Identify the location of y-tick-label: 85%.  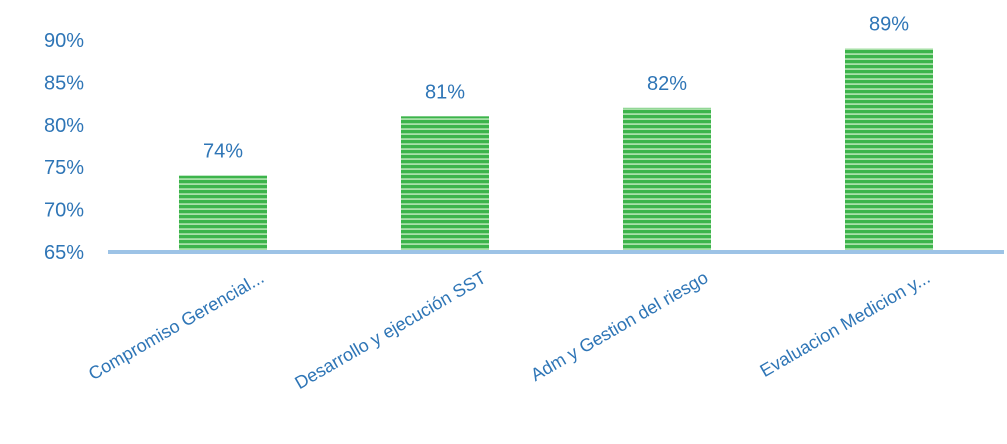
(64, 83).